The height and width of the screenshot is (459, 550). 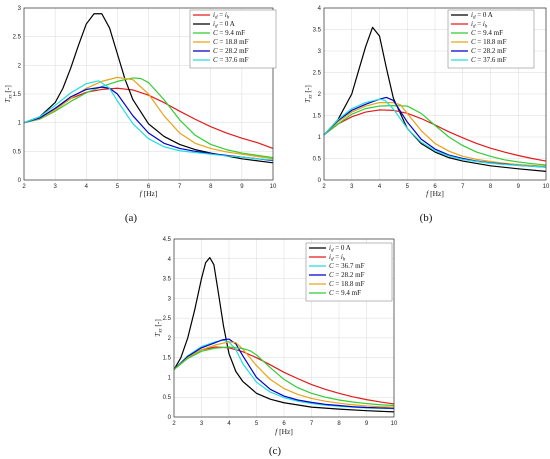 What do you see at coordinates (491, 60) in the screenshot?
I see `legend-text: = 37.6 mF` at bounding box center [491, 60].